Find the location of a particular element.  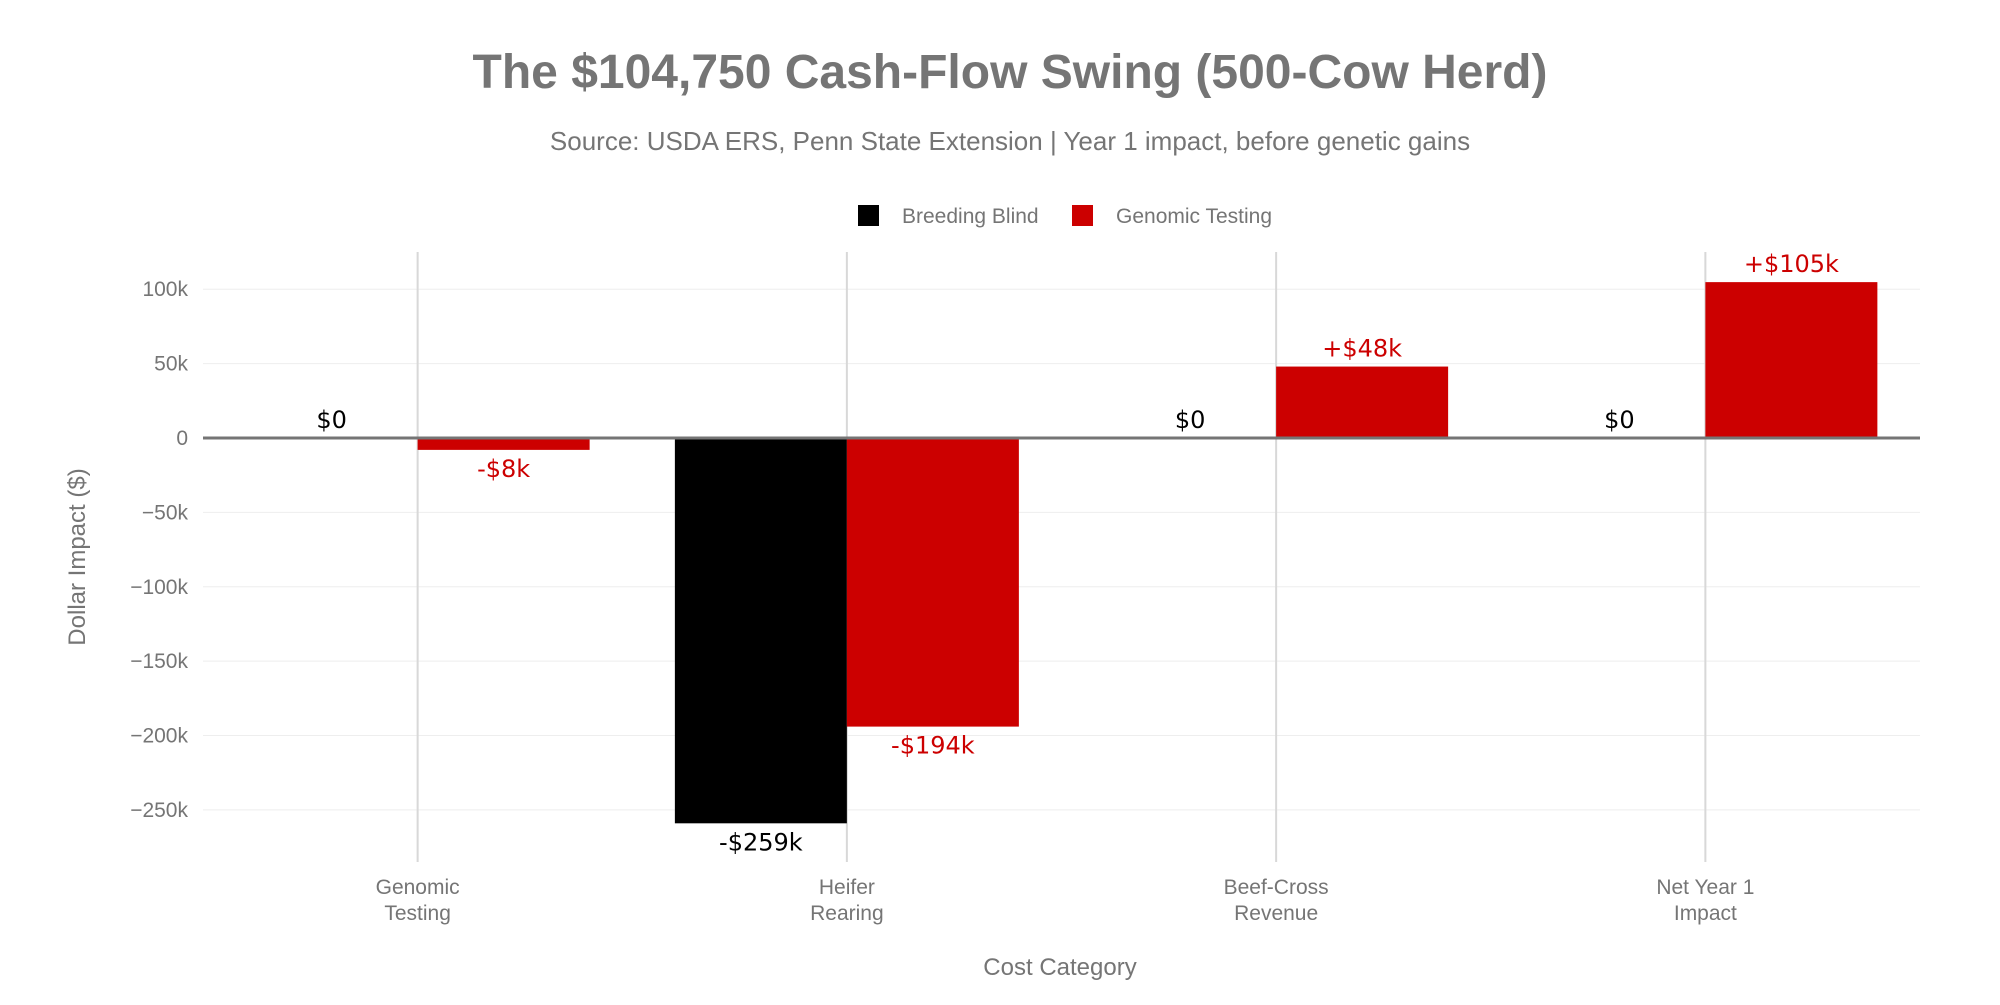

y-axis-title: Dollar Impact ($) is located at coordinates (77, 556).